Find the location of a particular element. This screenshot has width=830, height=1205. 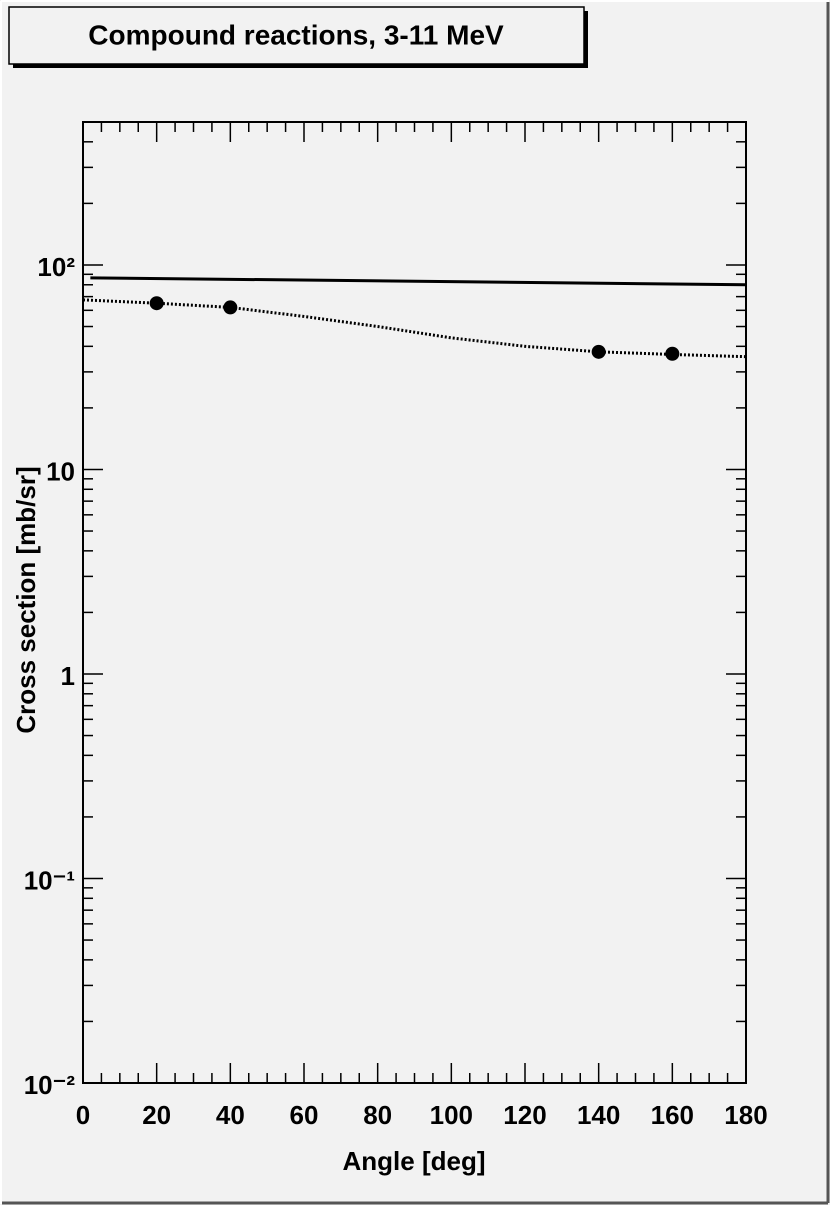

x-tick-label: 20 is located at coordinates (156, 1115).